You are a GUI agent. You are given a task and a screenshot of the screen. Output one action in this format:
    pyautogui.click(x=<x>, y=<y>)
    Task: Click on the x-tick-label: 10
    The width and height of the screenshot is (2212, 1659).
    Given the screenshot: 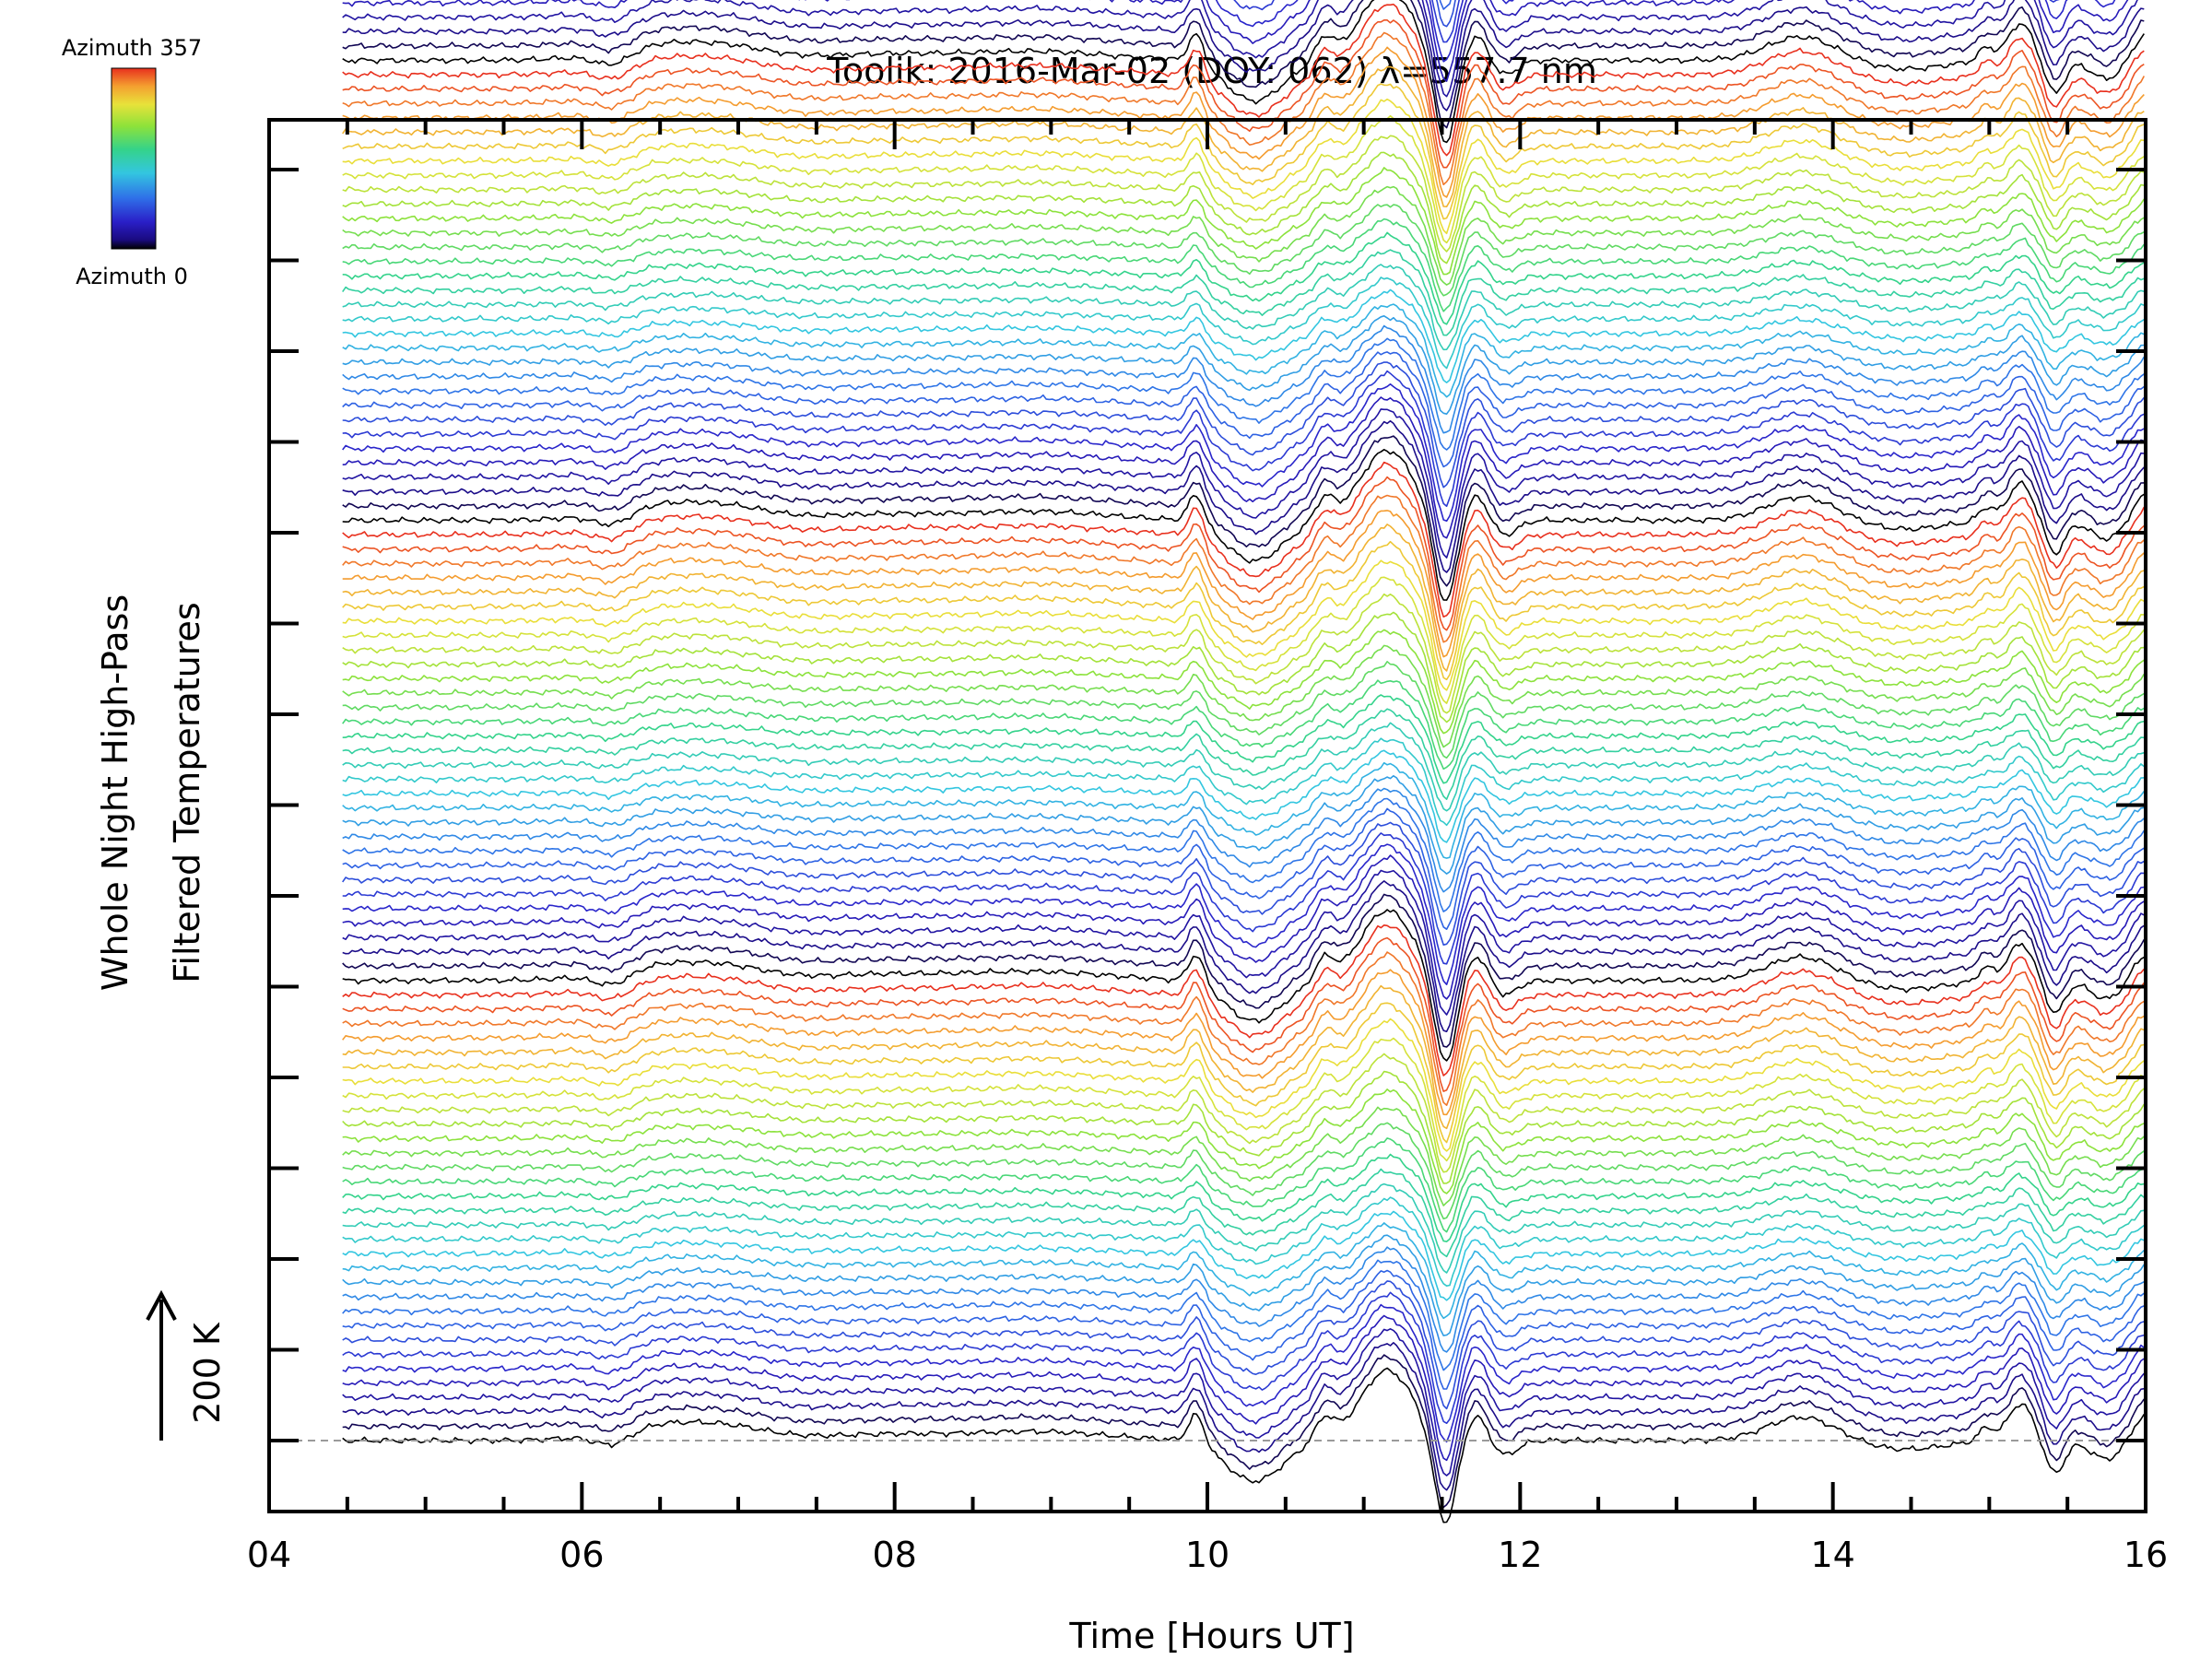 What is the action you would take?
    pyautogui.click(x=1207, y=1555)
    